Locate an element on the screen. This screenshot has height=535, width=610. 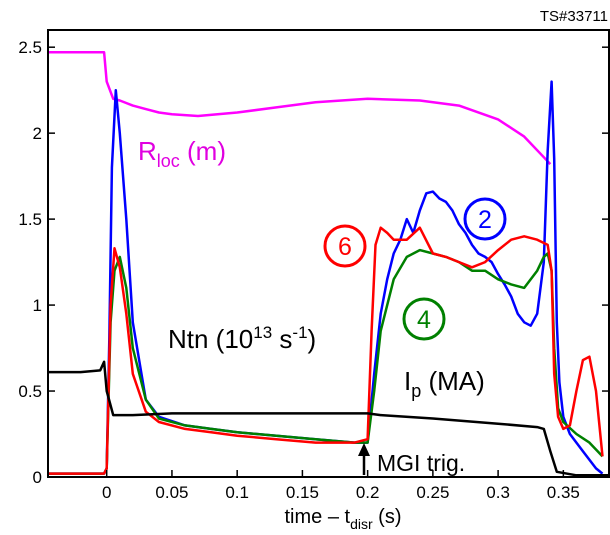
y-tick-label: 1.5 is located at coordinates (30, 219).